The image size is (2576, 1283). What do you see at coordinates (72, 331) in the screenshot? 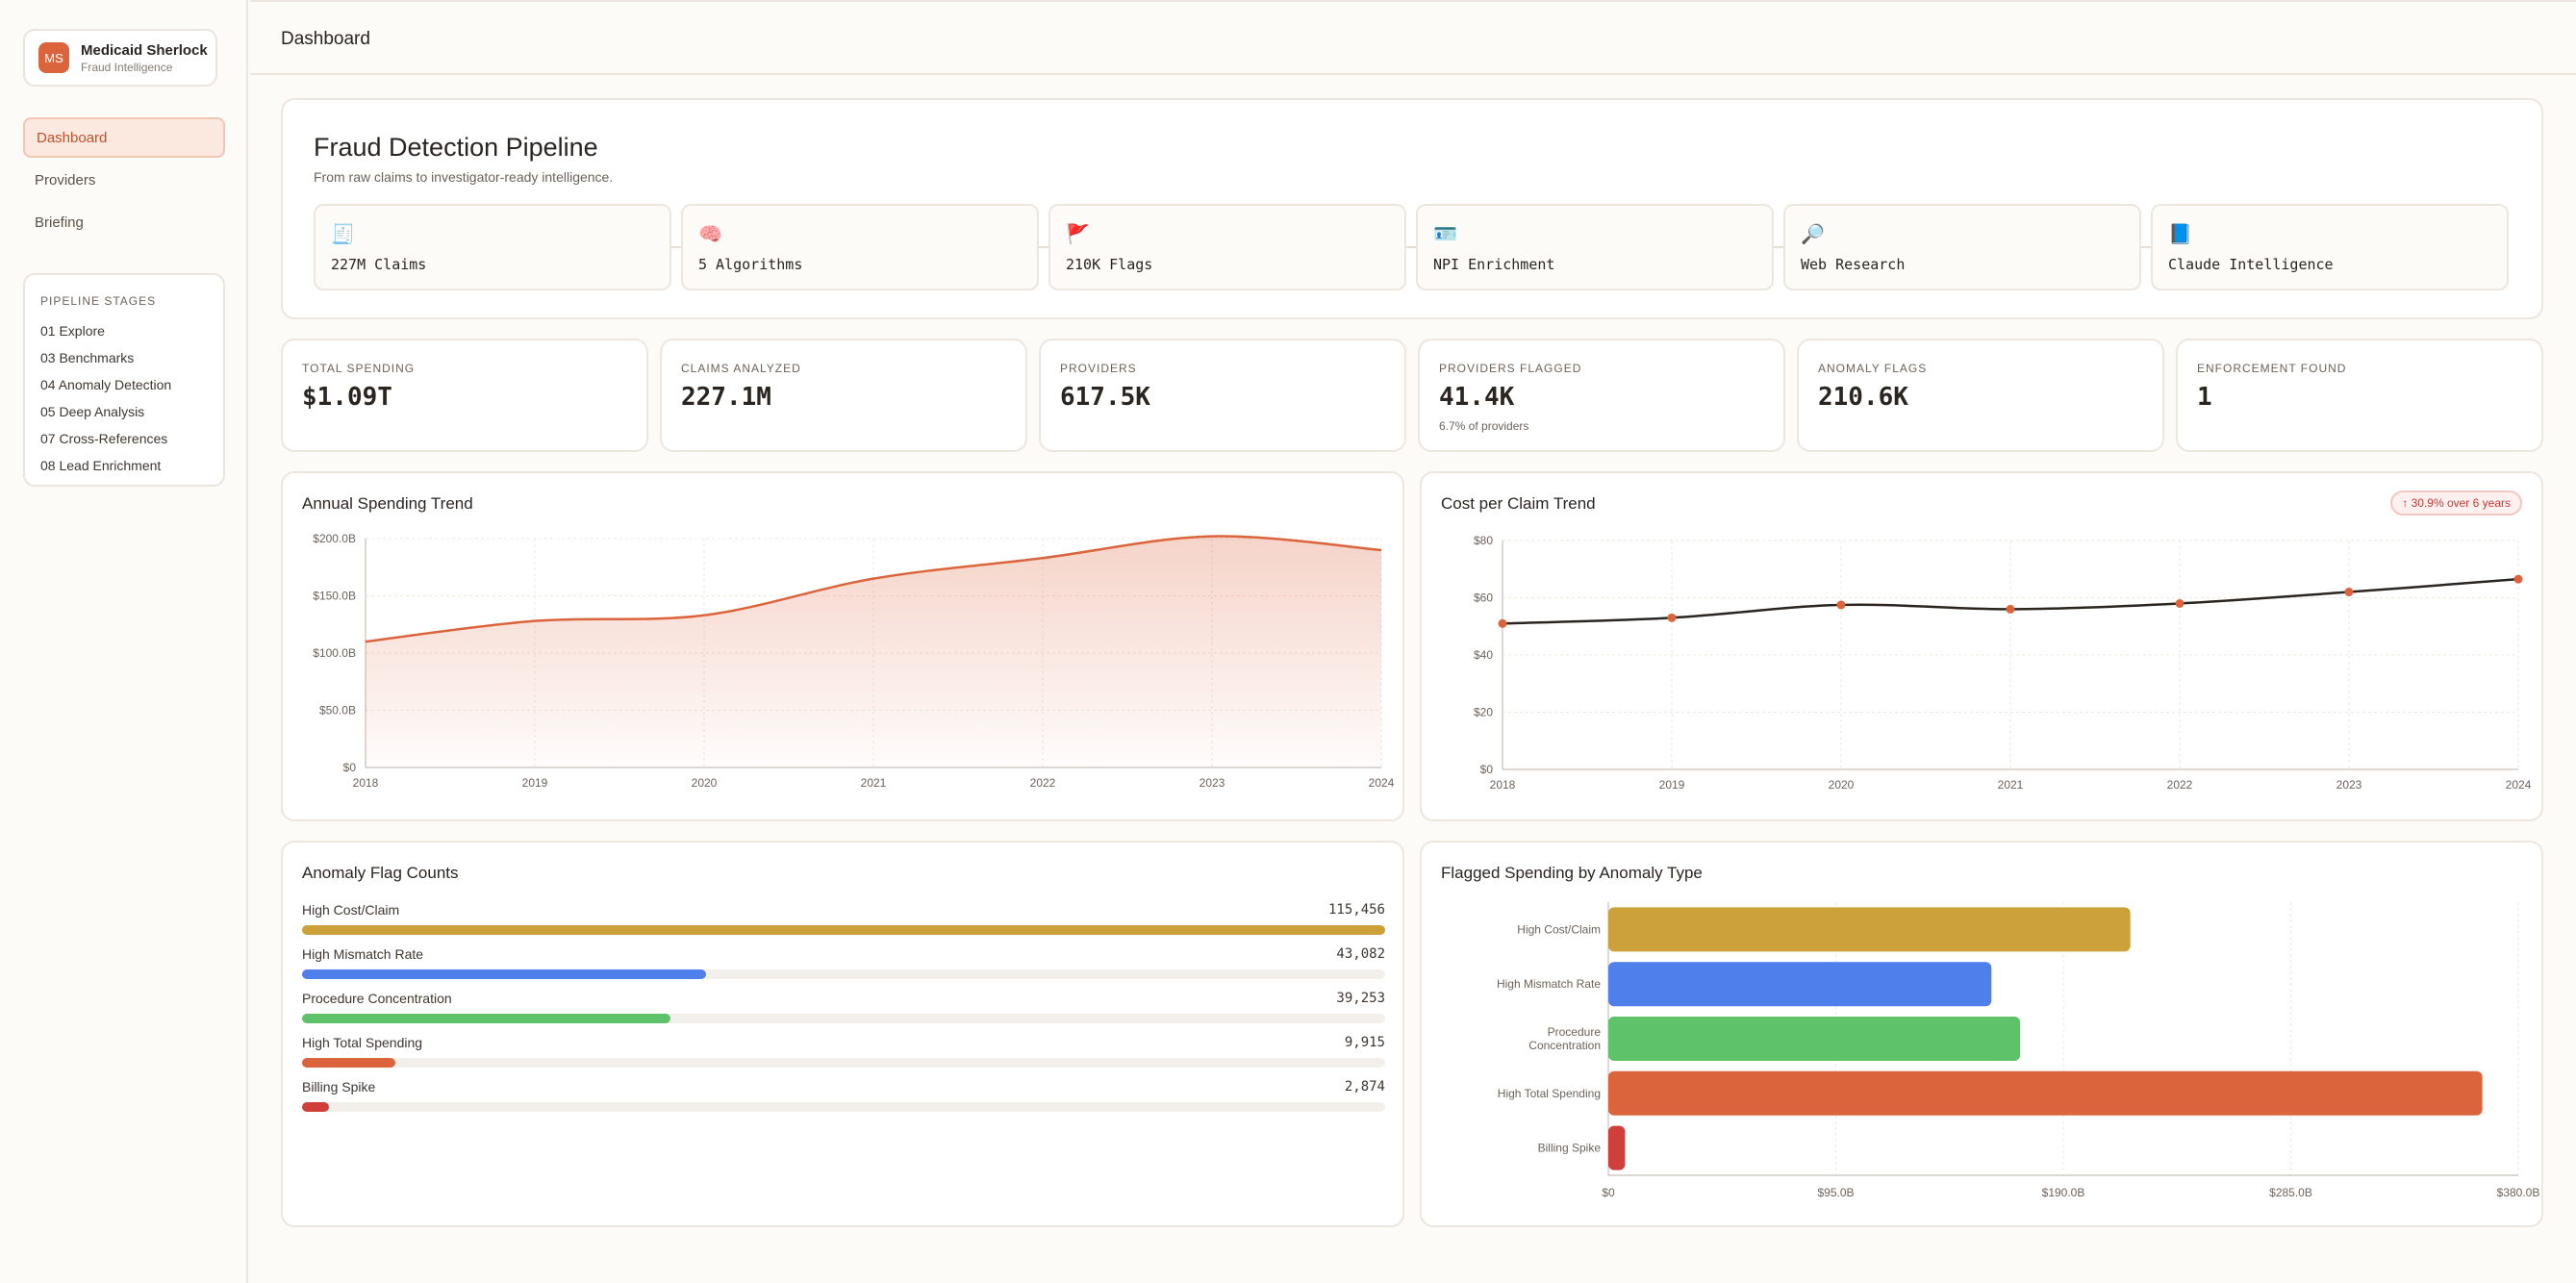
I see `stage-link-explore: 01 Explore` at bounding box center [72, 331].